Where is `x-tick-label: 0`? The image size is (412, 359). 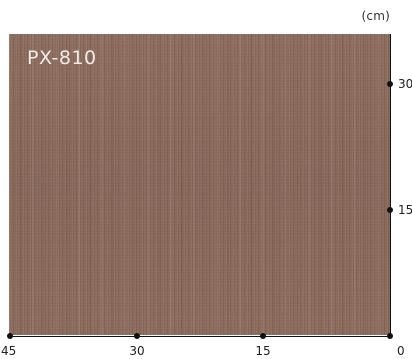
x-tick-label: 0 is located at coordinates (401, 351).